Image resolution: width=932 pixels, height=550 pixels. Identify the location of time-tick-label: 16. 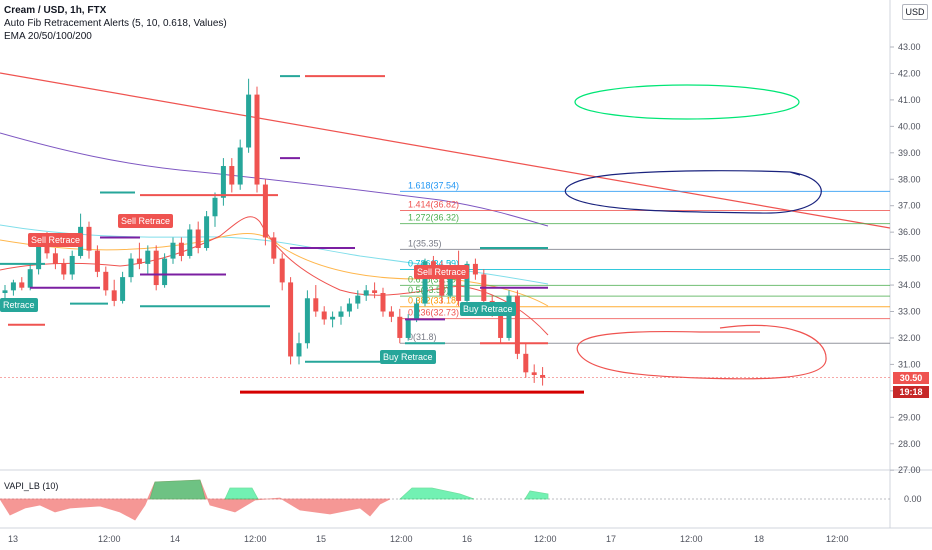
(467, 539).